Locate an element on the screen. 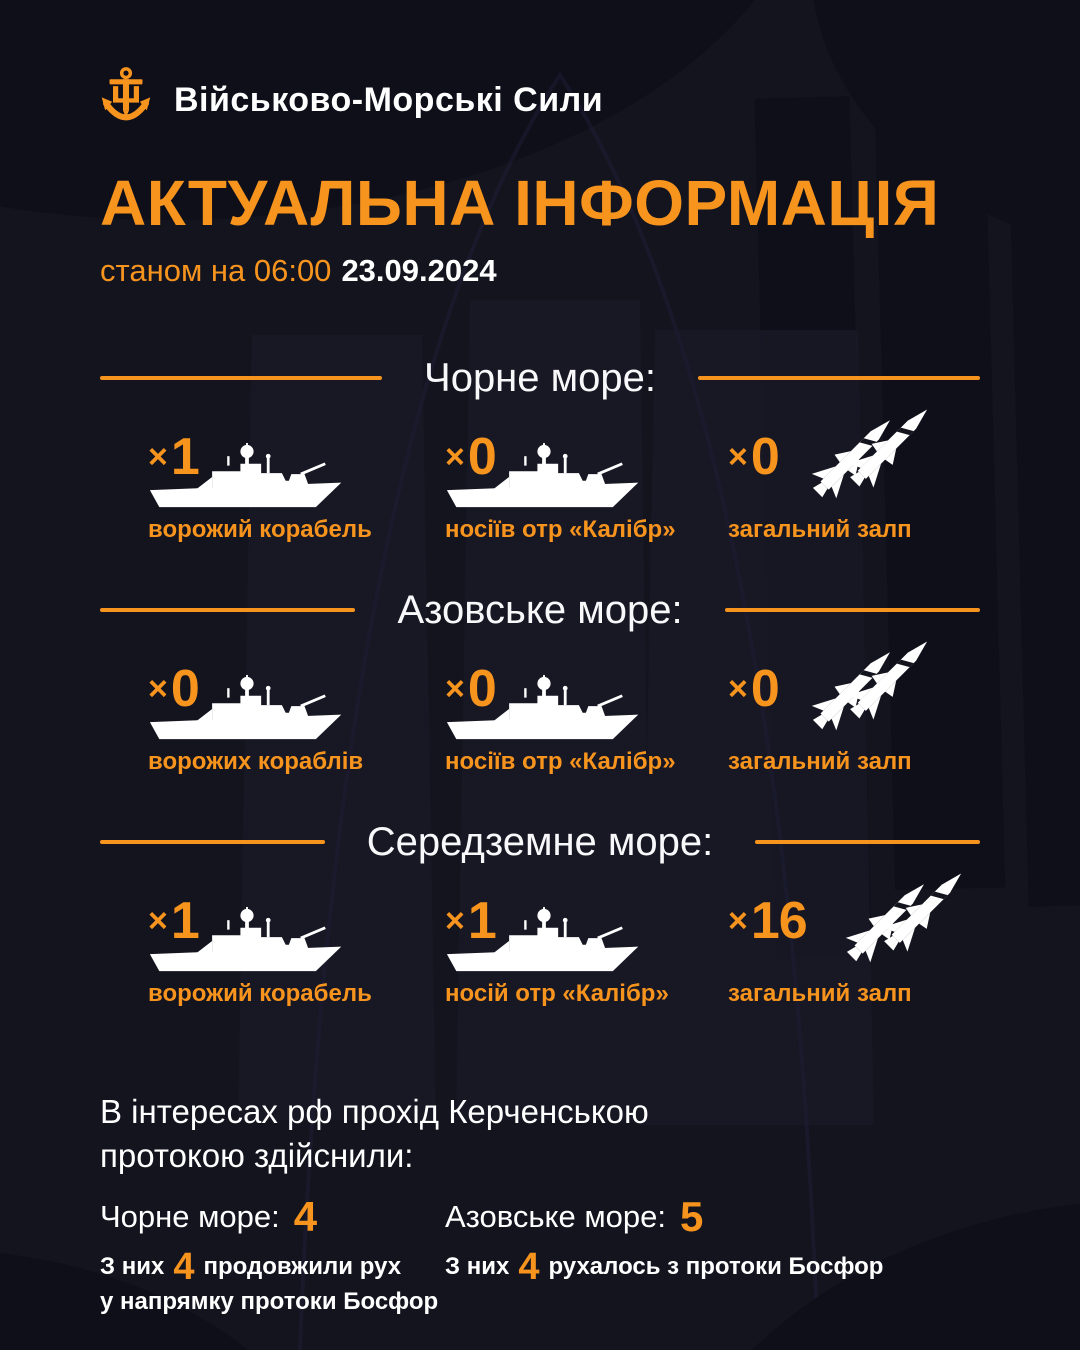  section-black-sea: Чорне море: × 1 ворожий корабель × 0 н is located at coordinates (540, 449).